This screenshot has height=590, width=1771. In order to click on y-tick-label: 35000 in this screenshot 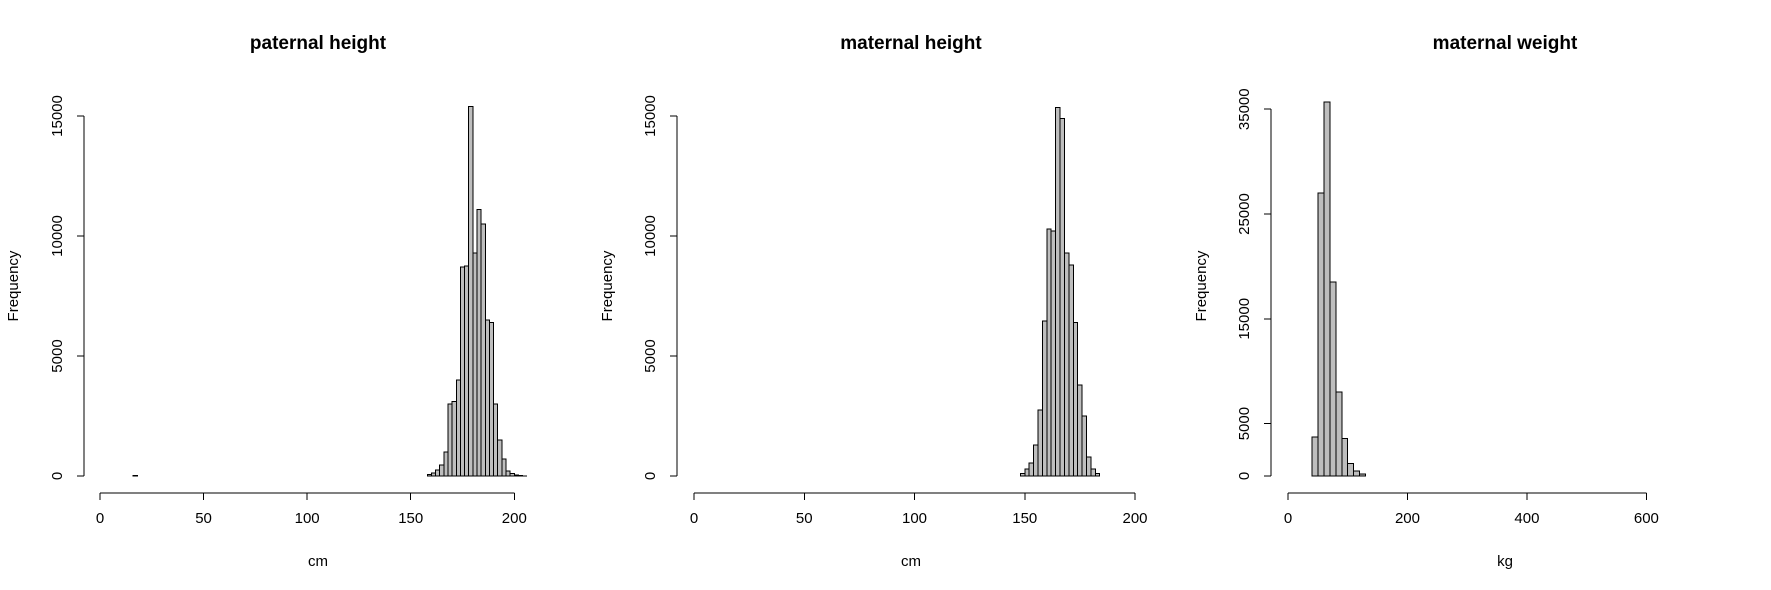, I will do `click(1244, 109)`.